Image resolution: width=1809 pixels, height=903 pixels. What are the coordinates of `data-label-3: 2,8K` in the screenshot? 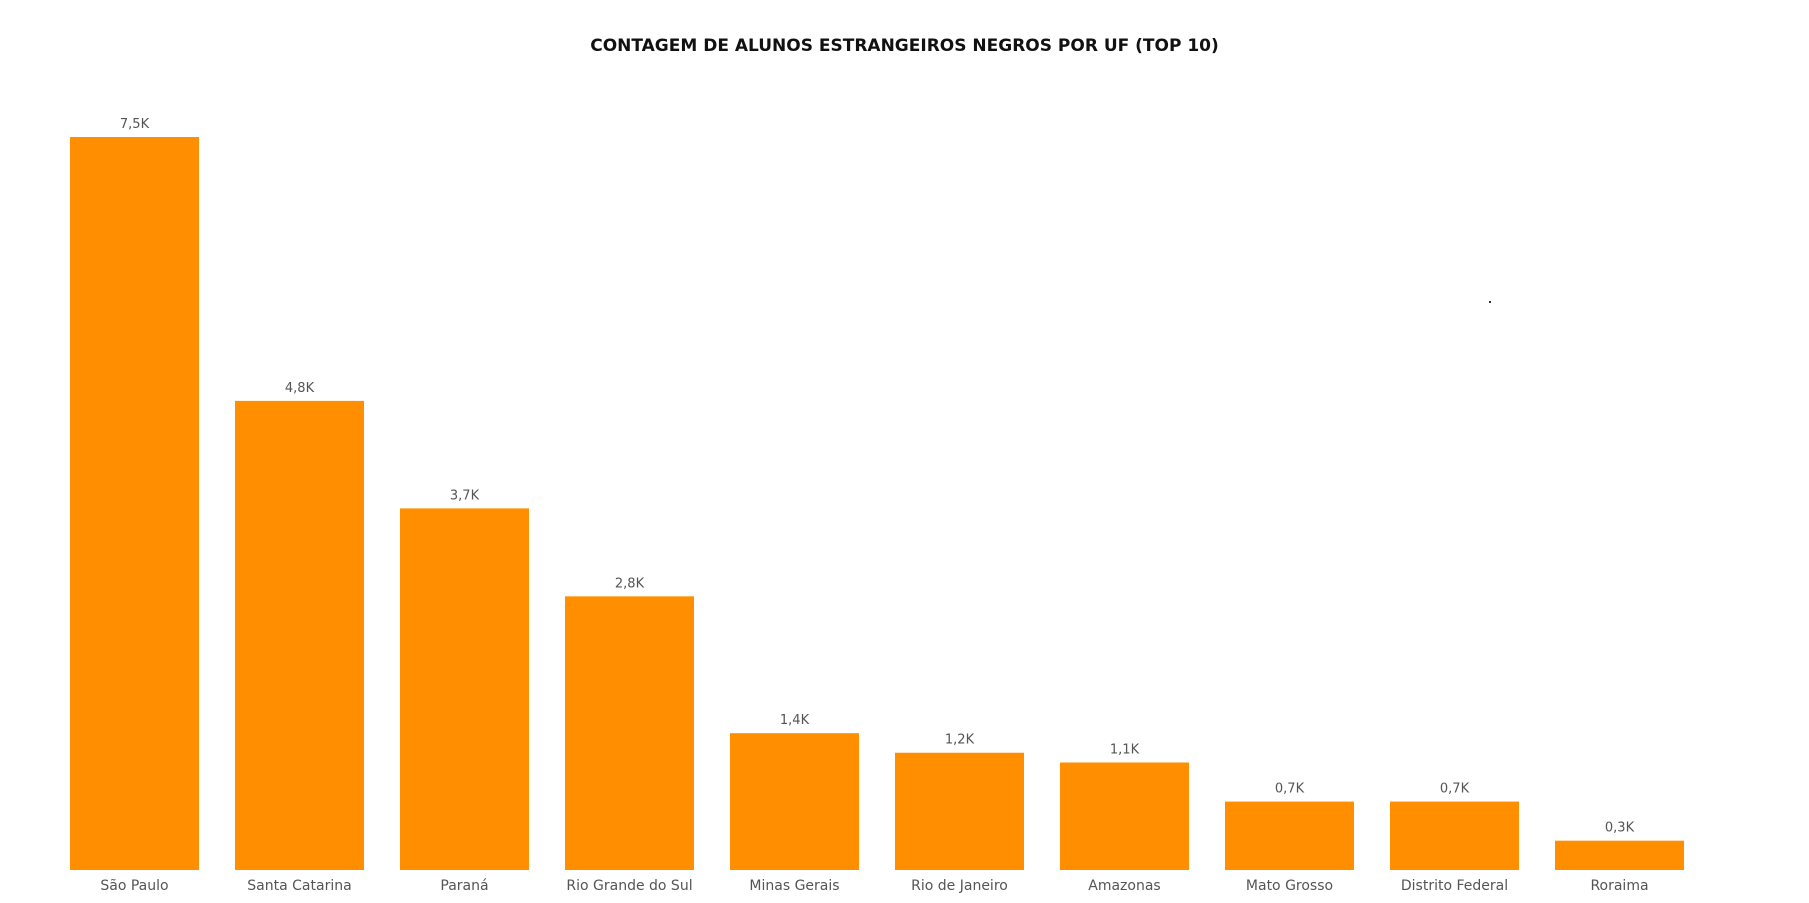 It's located at (630, 583).